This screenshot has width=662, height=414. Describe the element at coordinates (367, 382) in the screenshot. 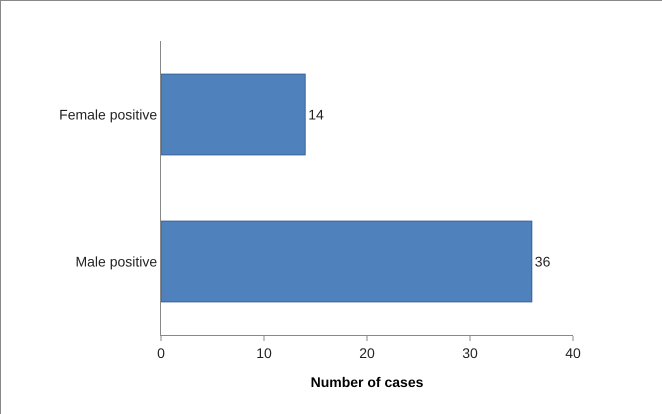

I see `x-axis-title: Number of cases` at that location.